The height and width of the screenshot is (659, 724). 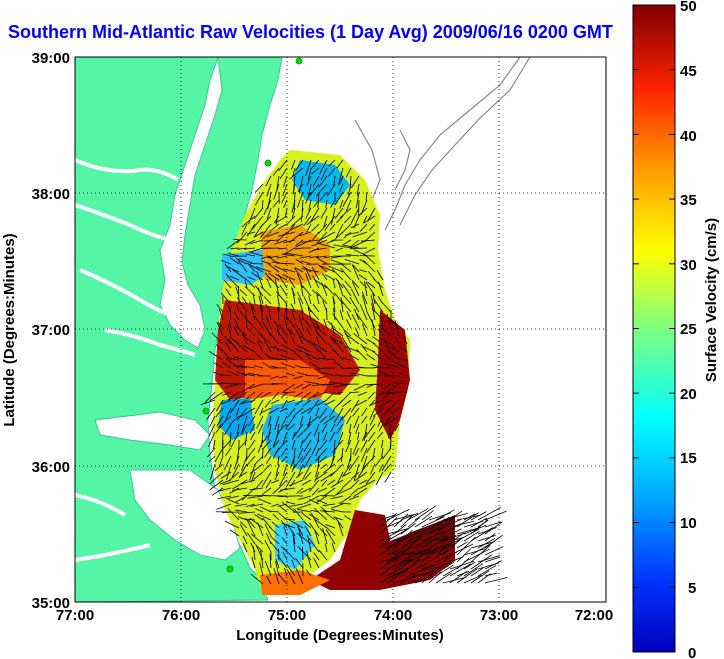 I want to click on y-axis-label: Latitude (Degrees:Minutes), so click(x=9, y=329).